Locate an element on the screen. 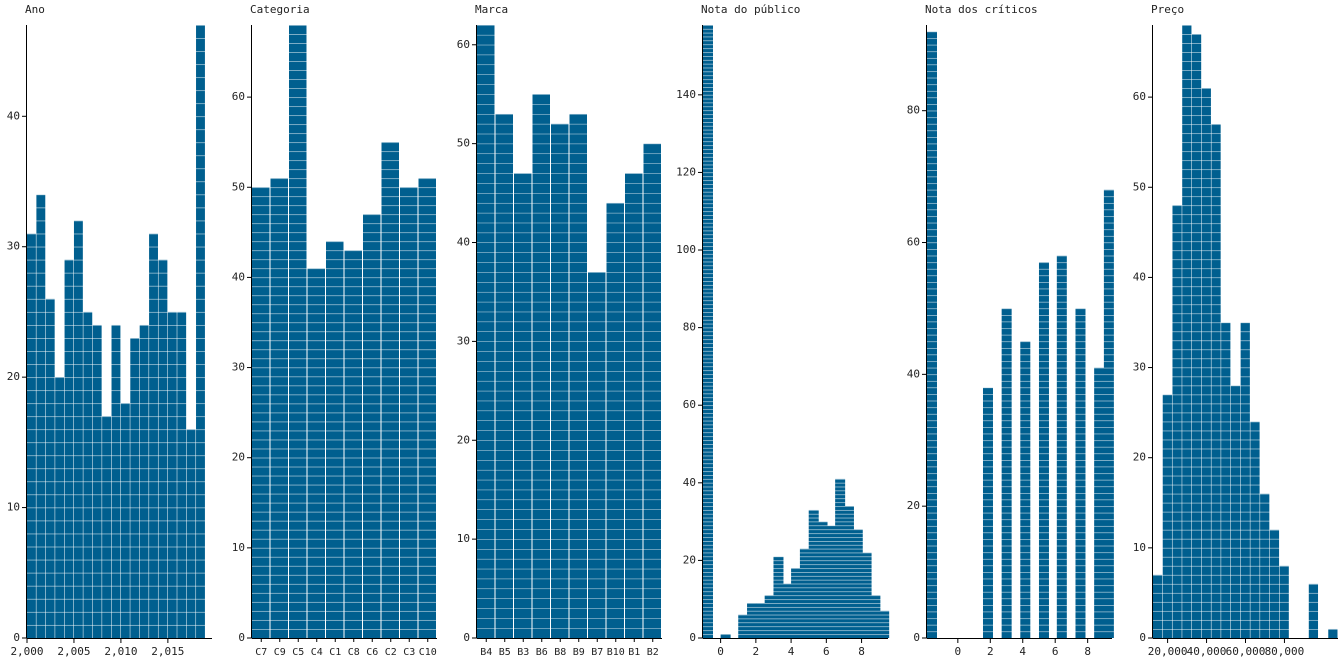 The image size is (1343, 664). x-tick-label: 60,000 is located at coordinates (1246, 651).